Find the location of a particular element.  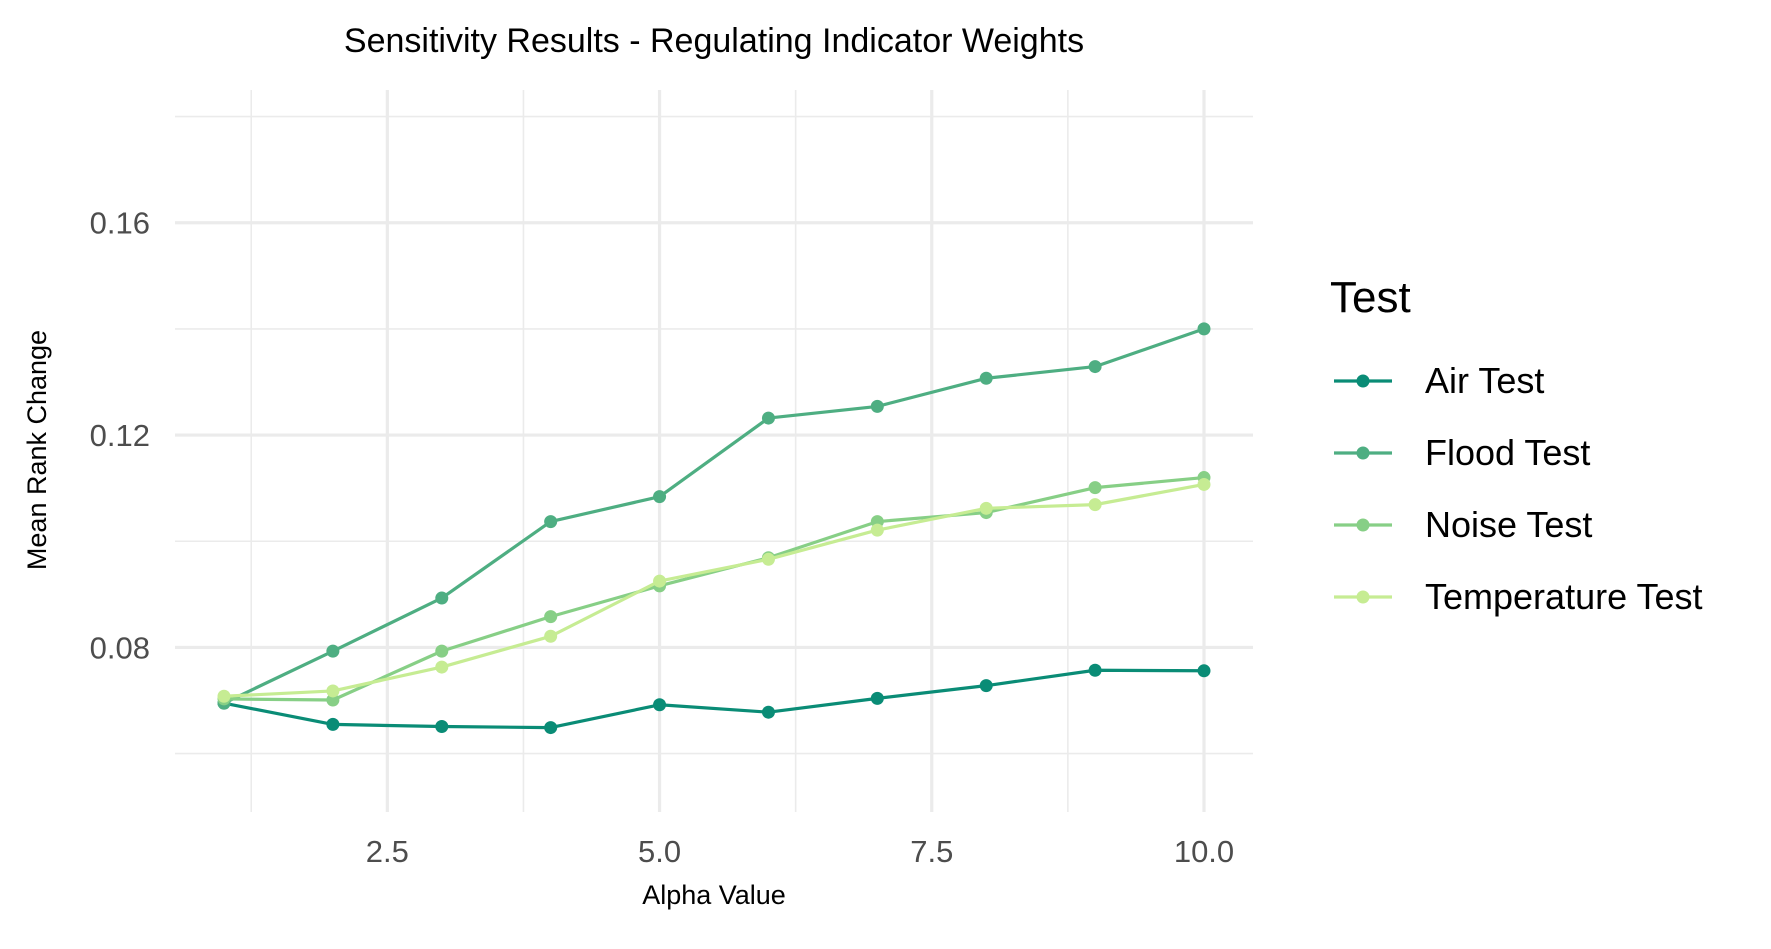

x-tick-label: 2.5 is located at coordinates (387, 851).